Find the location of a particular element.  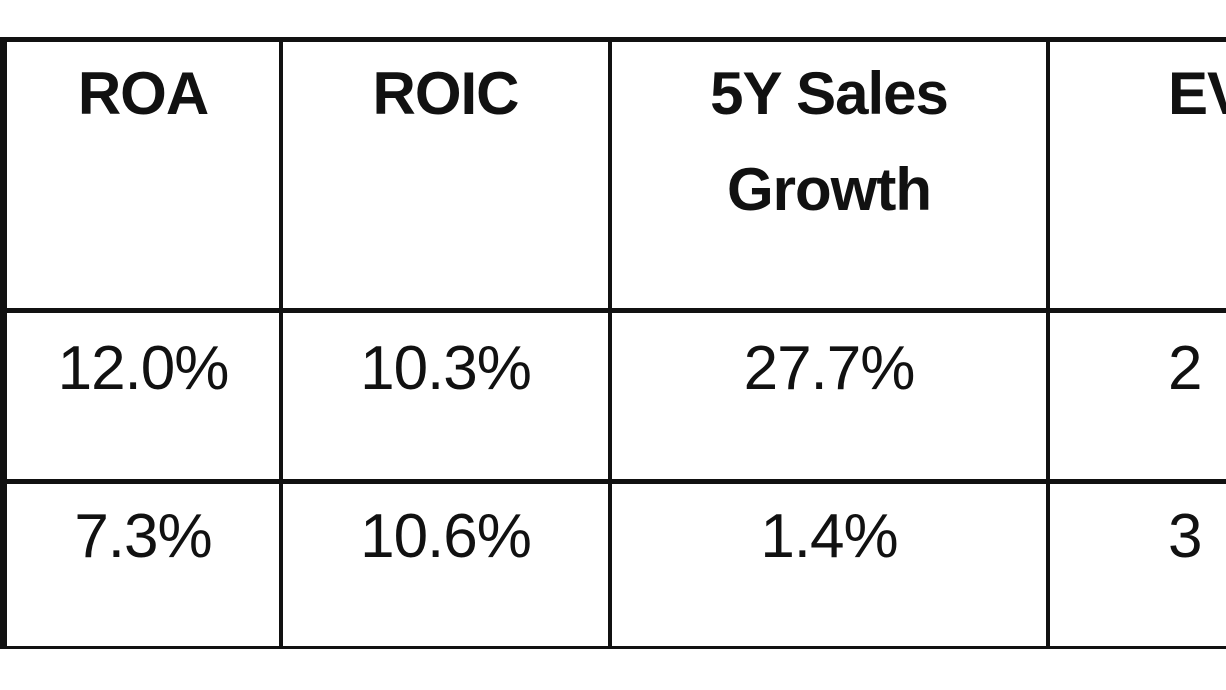

table-cell-sales-growth: 1.4% is located at coordinates (829, 536).